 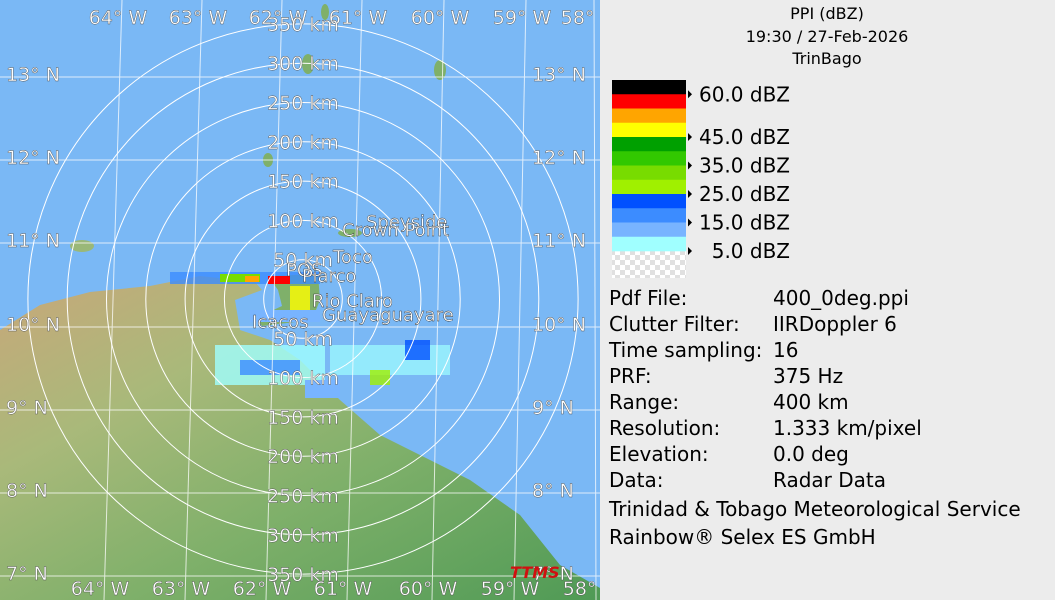 What do you see at coordinates (814, 509) in the screenshot?
I see `credit: Trinidad & Tobago Meteorological Service` at bounding box center [814, 509].